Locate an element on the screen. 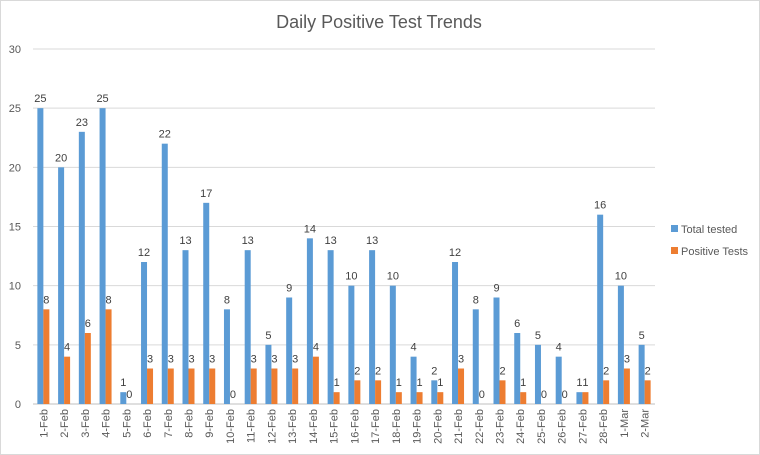  y-tick-label: 15 is located at coordinates (15, 228).